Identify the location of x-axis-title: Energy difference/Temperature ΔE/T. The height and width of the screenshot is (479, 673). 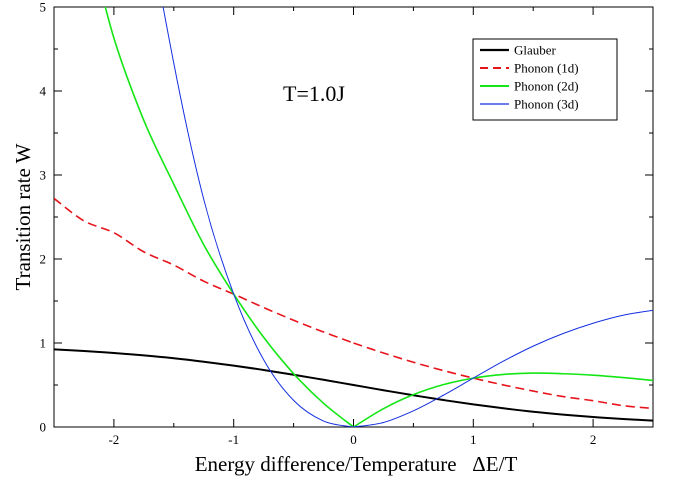
(356, 464).